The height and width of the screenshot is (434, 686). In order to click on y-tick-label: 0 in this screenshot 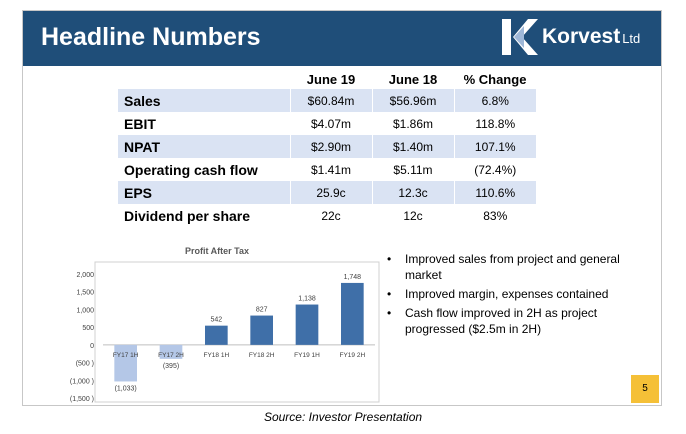, I will do `click(92, 346)`.